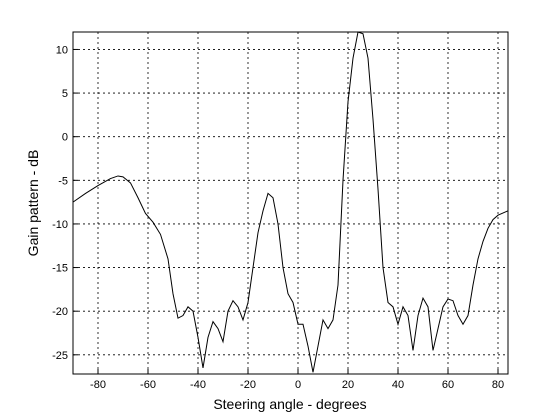 The width and height of the screenshot is (560, 420). Describe the element at coordinates (148, 385) in the screenshot. I see `x-tick-label: -60` at that location.